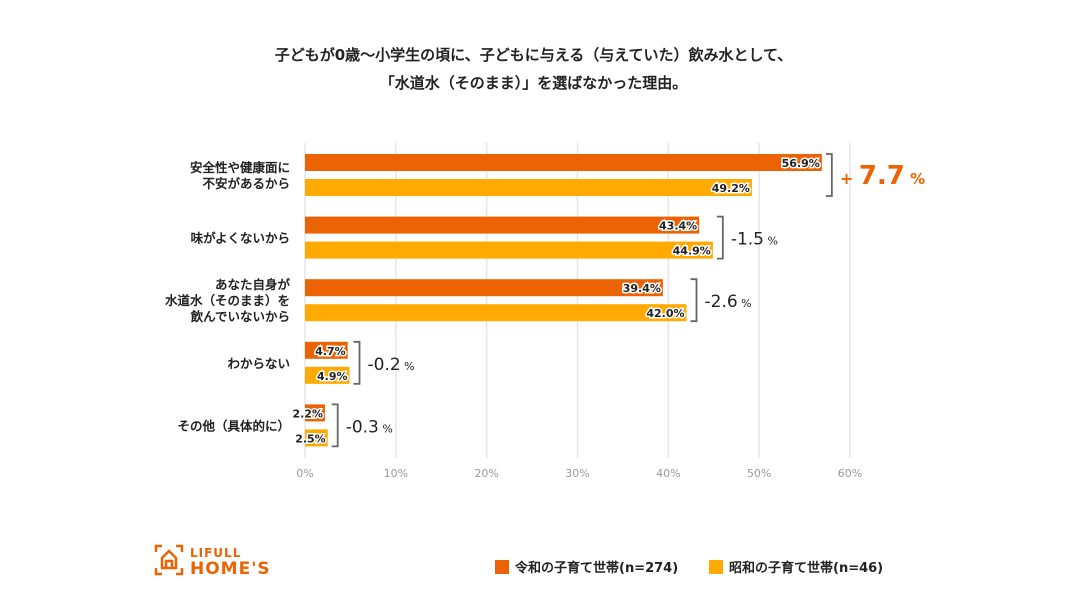 Image resolution: width=1067 pixels, height=600 pixels. What do you see at coordinates (716, 566) in the screenshot?
I see `legend-swatch-showa` at bounding box center [716, 566].